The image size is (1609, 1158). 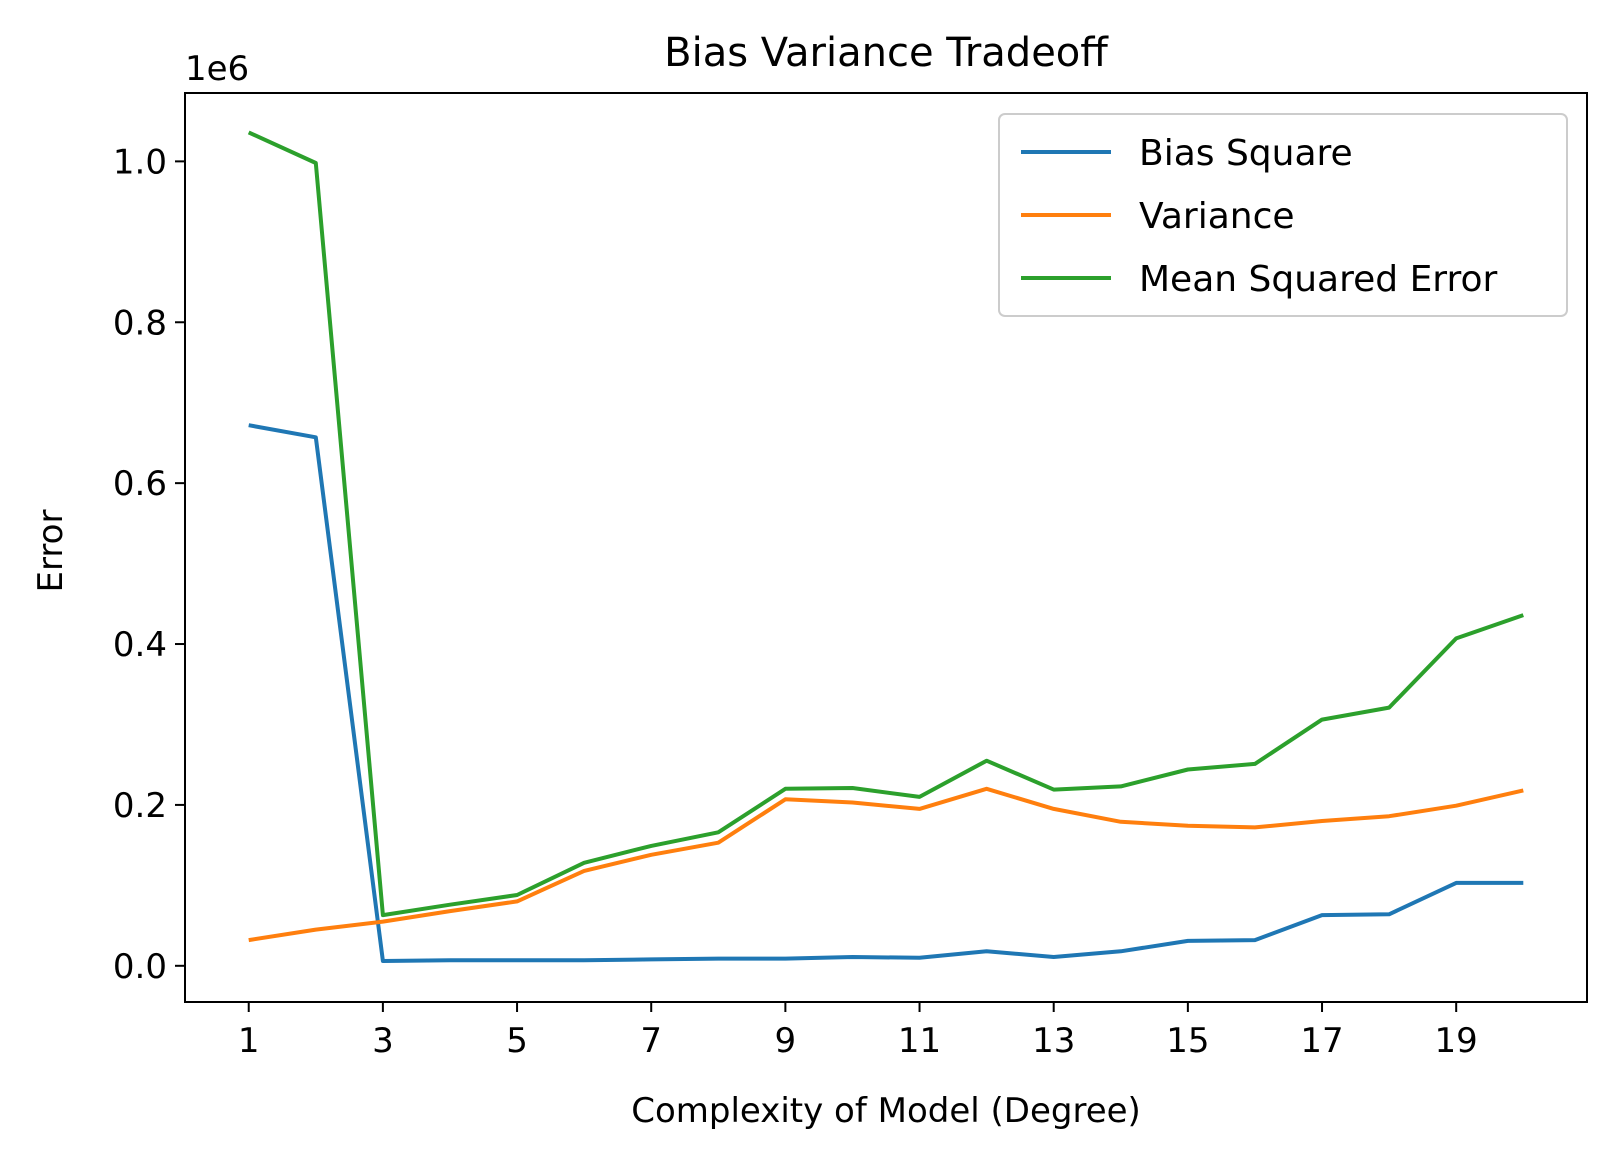 I want to click on legend: Bias Square Variance Mean Squared Error, so click(x=1283, y=215).